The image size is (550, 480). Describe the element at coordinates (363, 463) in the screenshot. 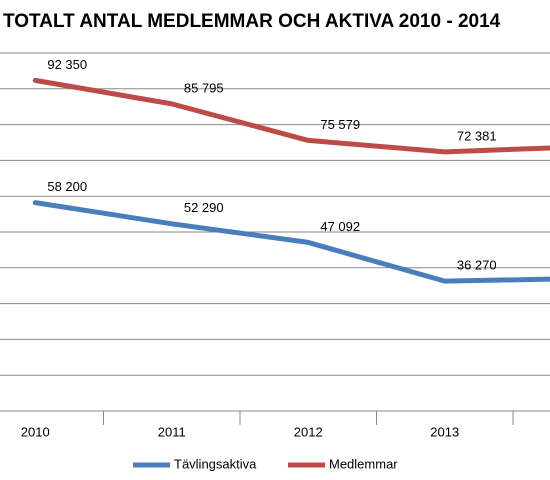

I see `legend-label: Medlemmar` at that location.